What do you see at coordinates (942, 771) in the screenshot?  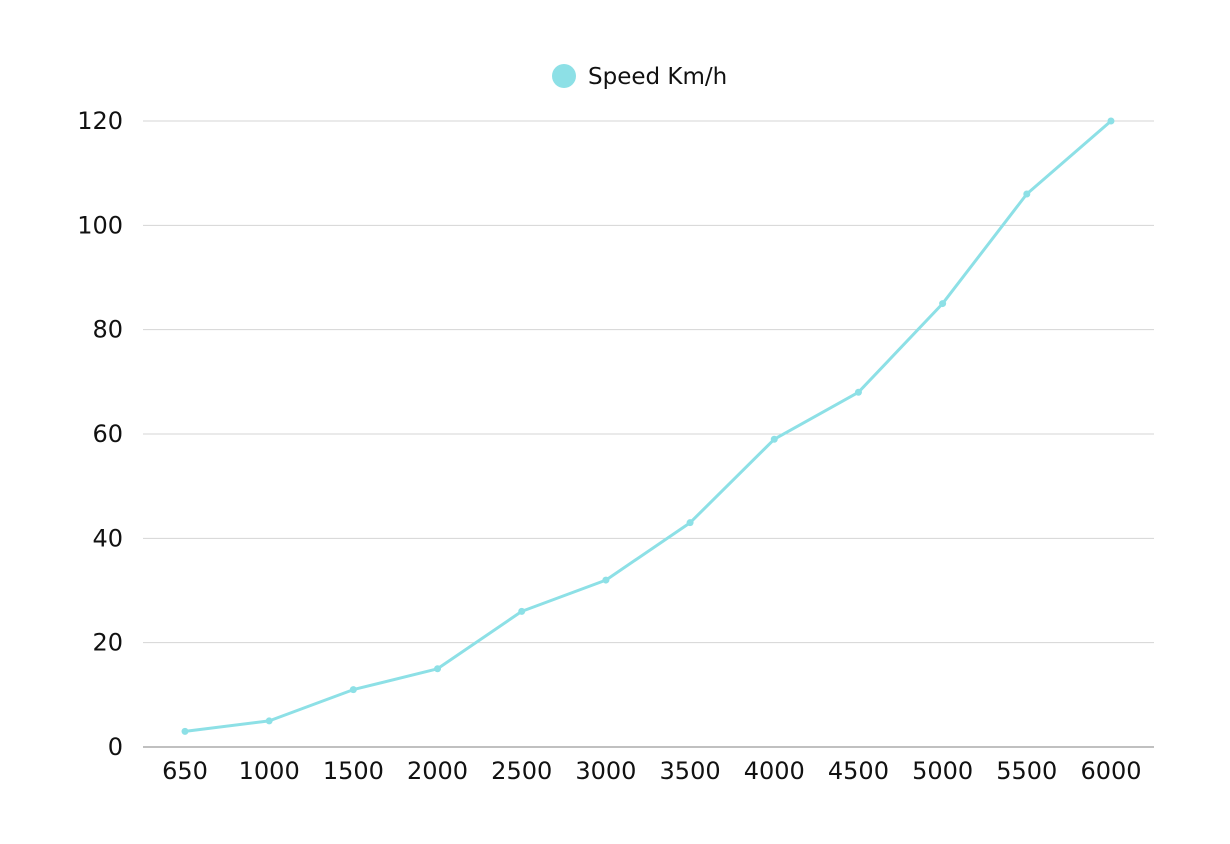 I see `x-tick-label: 5000` at bounding box center [942, 771].